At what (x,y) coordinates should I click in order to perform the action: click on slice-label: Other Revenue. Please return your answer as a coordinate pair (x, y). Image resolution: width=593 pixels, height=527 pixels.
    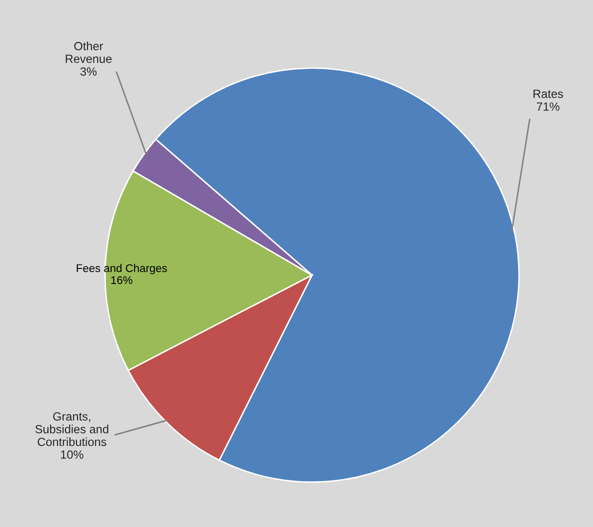
    Looking at the image, I should click on (89, 52).